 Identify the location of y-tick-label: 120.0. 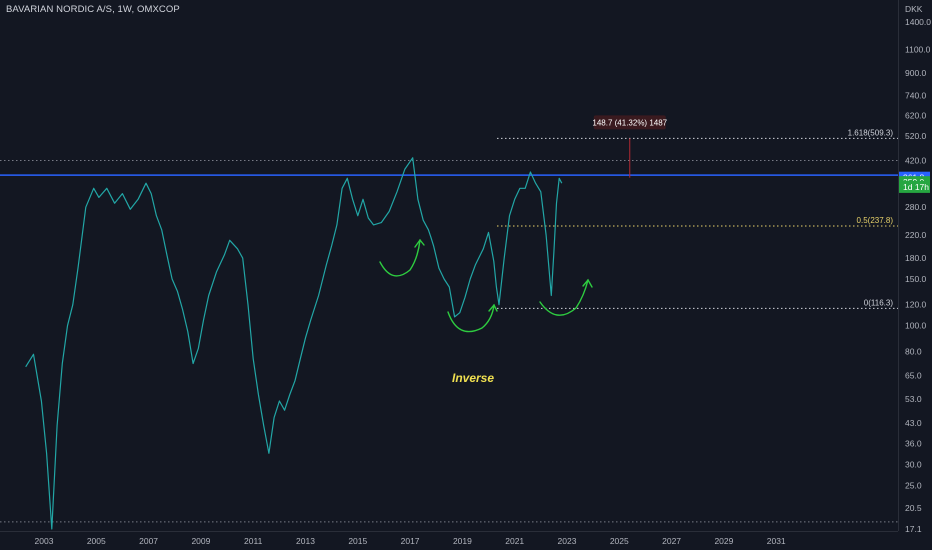
(916, 305).